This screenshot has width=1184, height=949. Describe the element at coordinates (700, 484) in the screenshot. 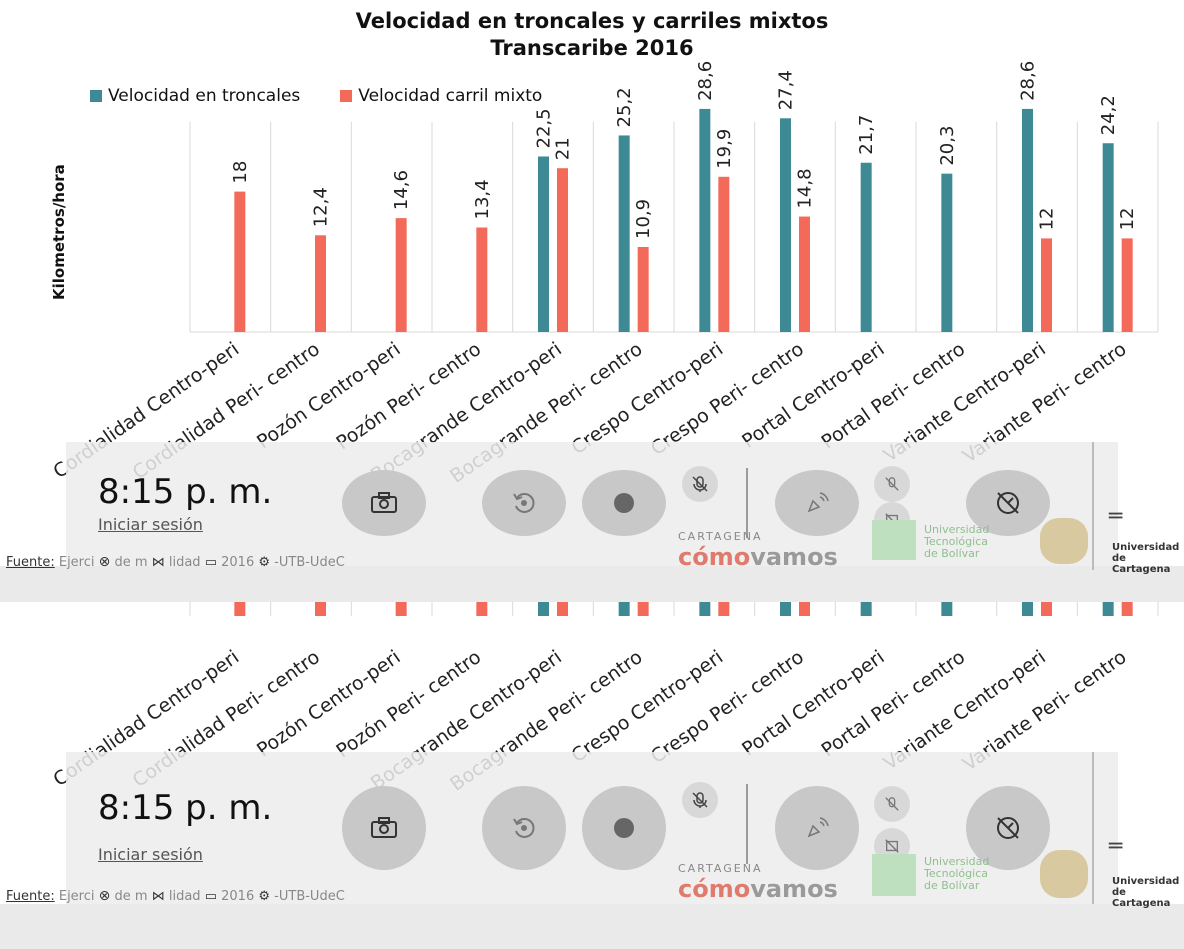

I see `mic-toggle-button` at that location.